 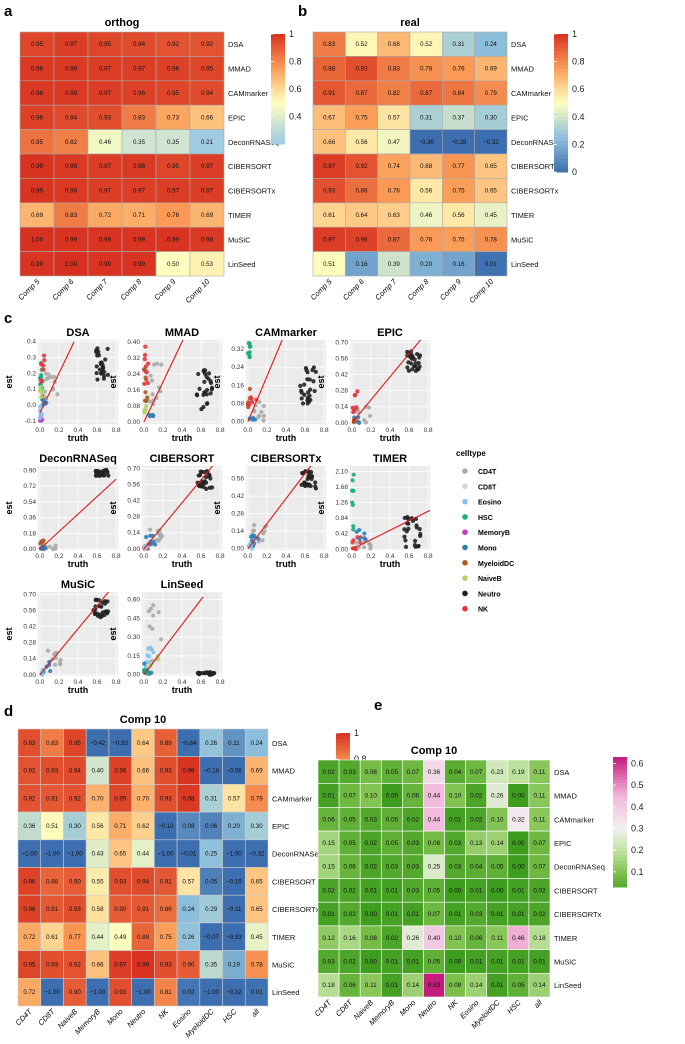 I want to click on cell-value-label: 0.16, so click(x=349, y=938).